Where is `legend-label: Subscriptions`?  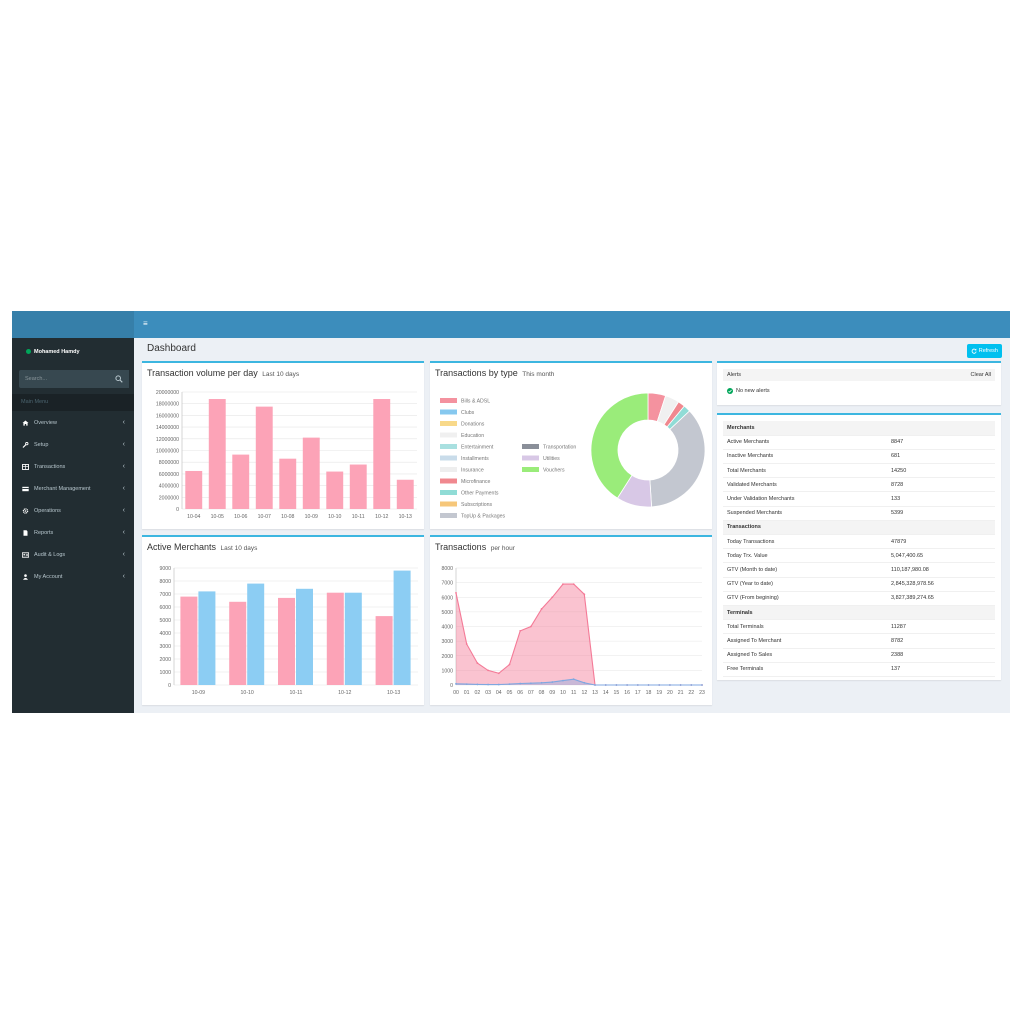 legend-label: Subscriptions is located at coordinates (477, 505).